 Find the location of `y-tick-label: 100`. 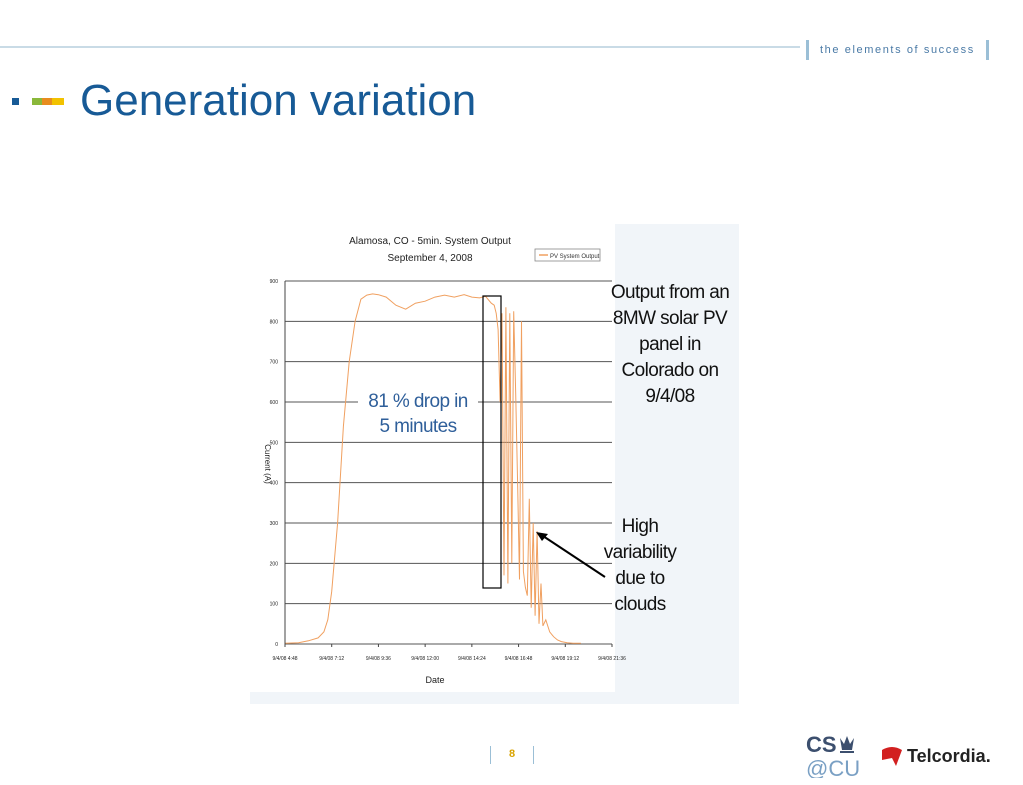

y-tick-label: 100 is located at coordinates (274, 605).